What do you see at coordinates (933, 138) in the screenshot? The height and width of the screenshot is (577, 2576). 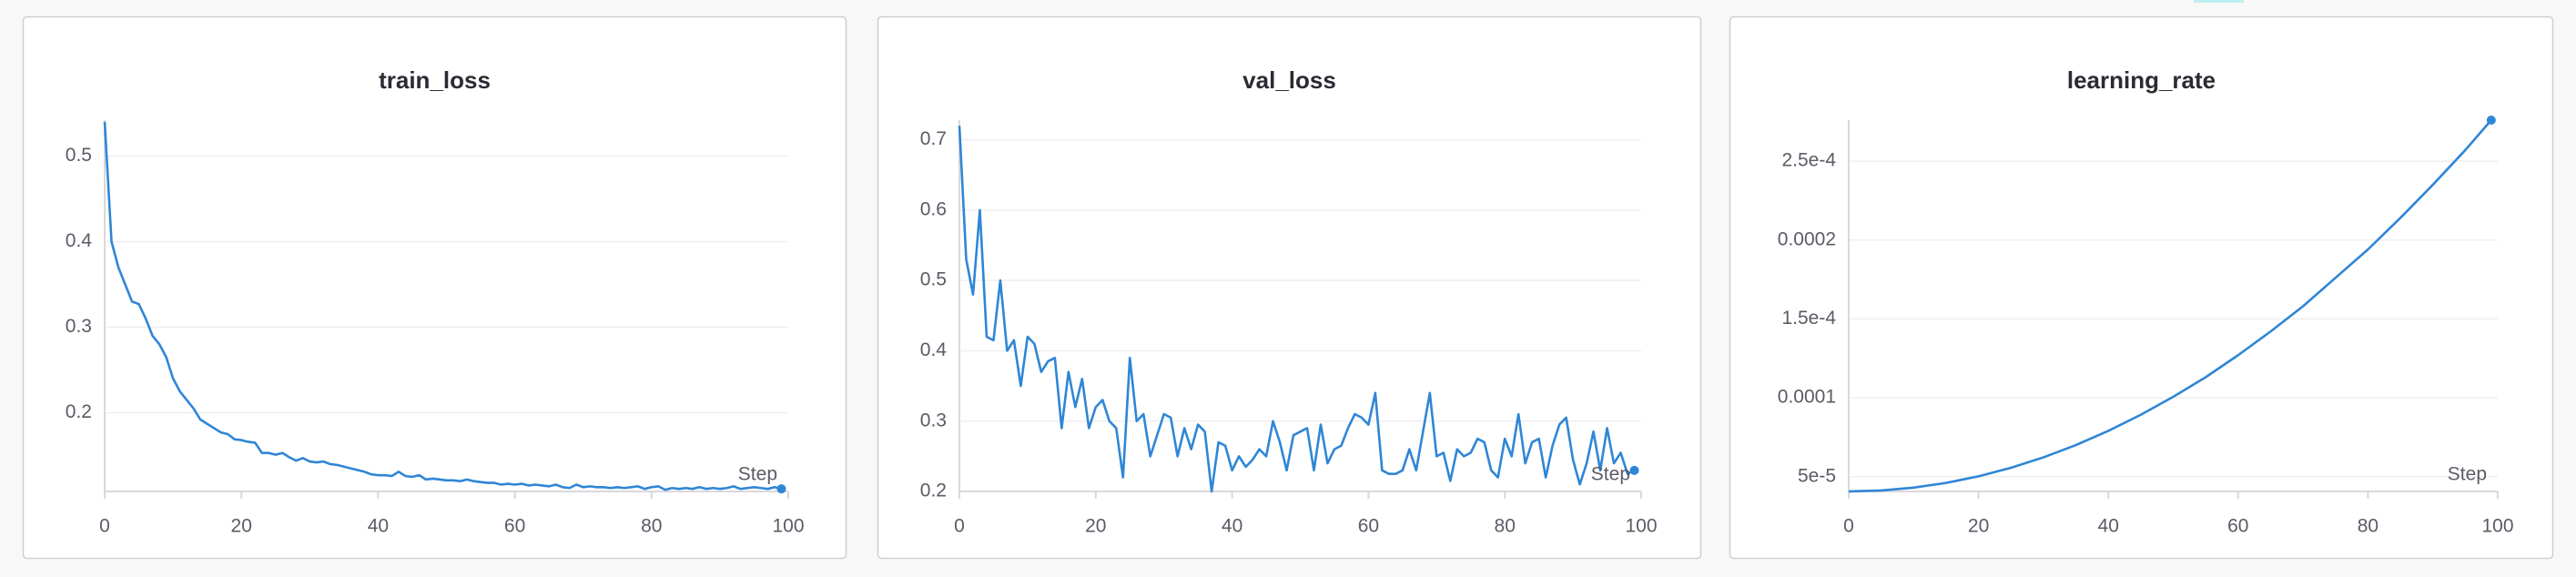 I see `y-tick-label: 0.7` at bounding box center [933, 138].